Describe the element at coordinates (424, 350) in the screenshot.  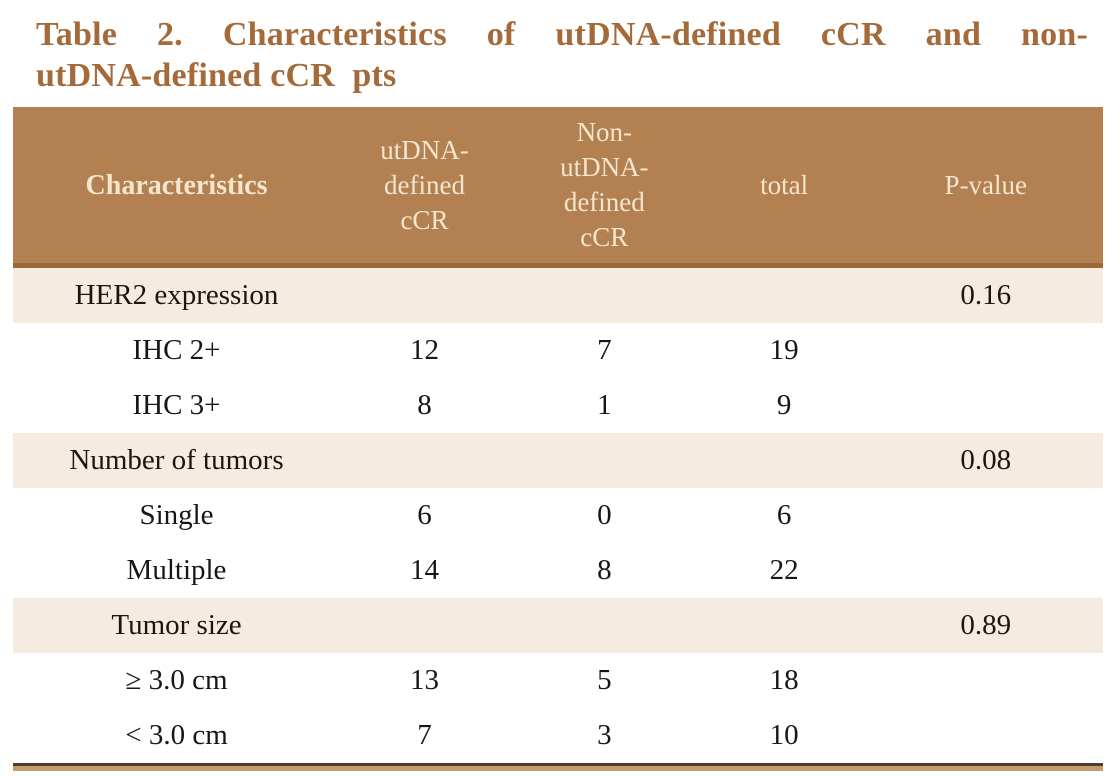
I see `value-utdna-ccr: 12` at that location.